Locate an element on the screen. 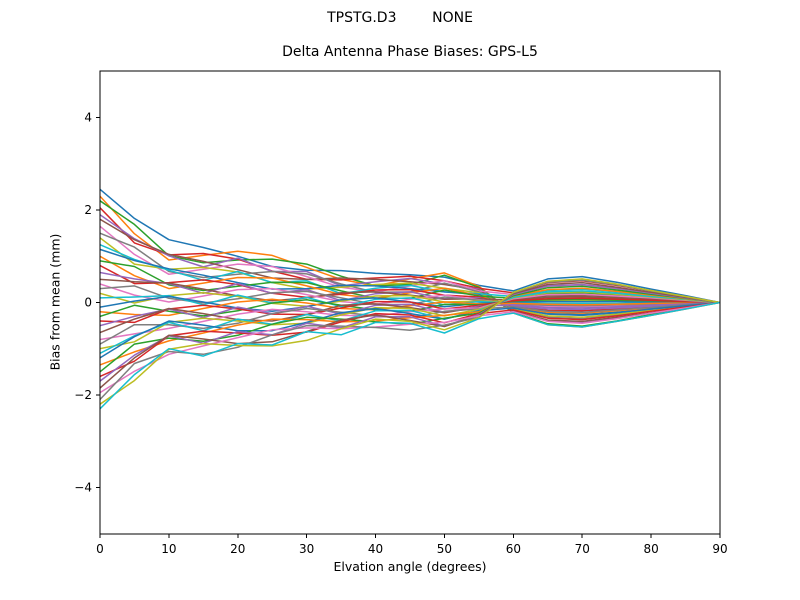  figure-suptitle: TPSTG.D3 NONE is located at coordinates (400, 18).